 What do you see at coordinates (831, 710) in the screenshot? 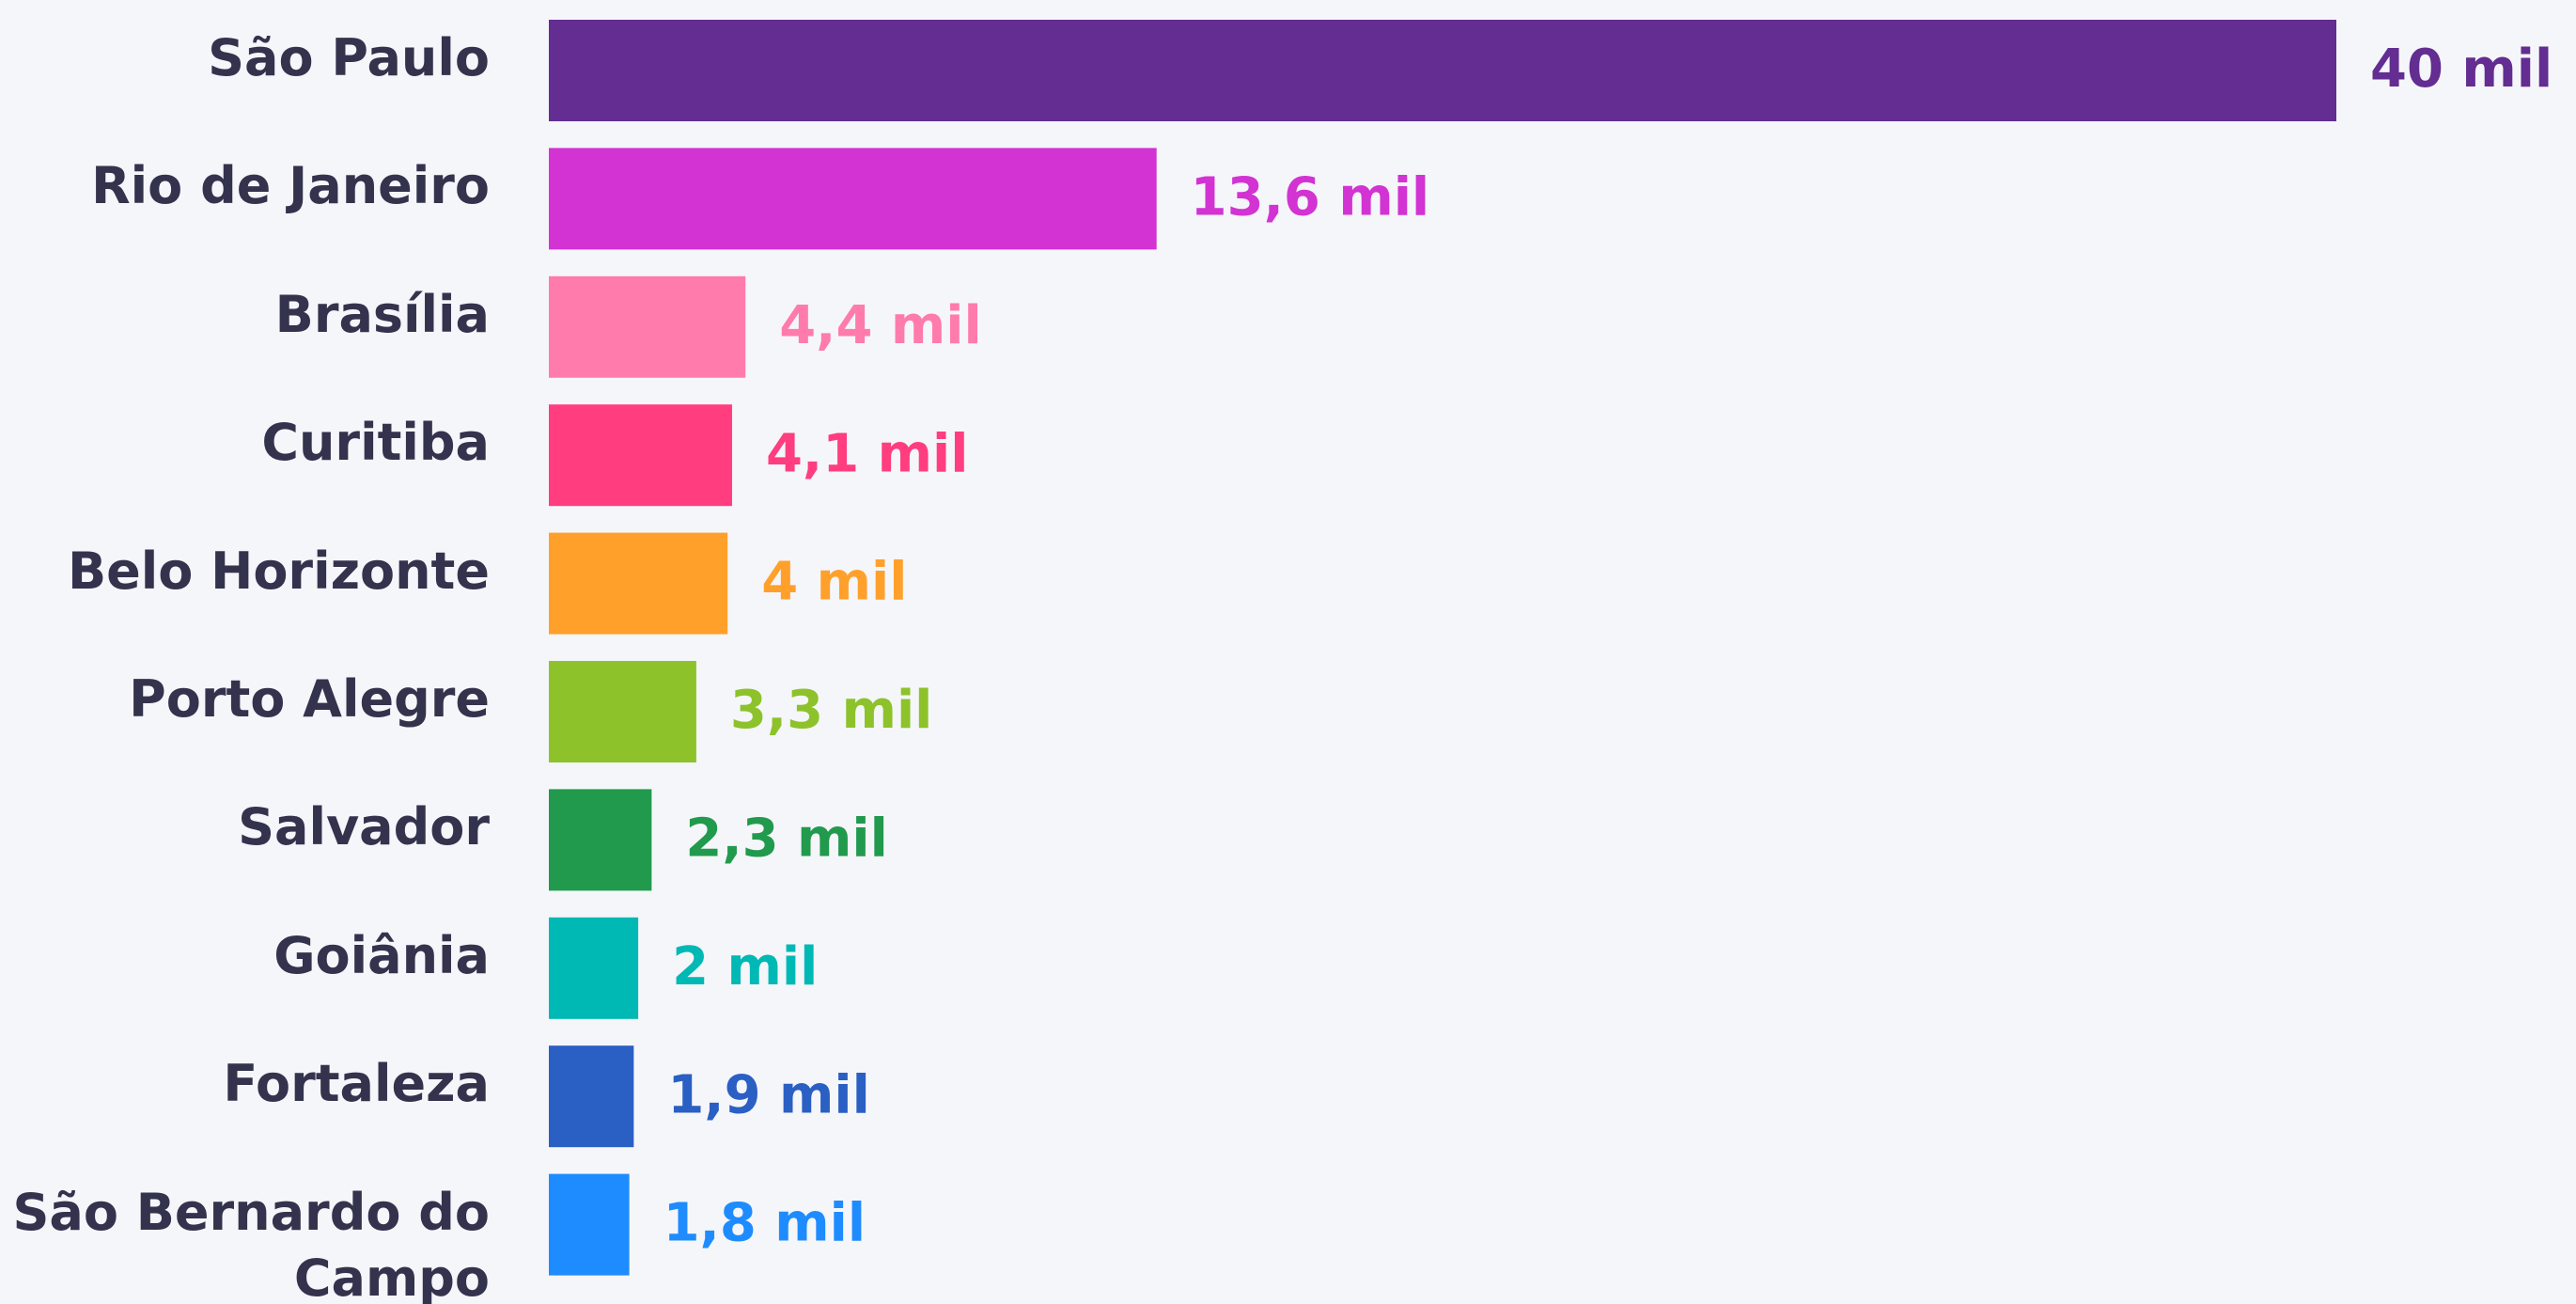
I see `value-label: 3,3 mil` at bounding box center [831, 710].